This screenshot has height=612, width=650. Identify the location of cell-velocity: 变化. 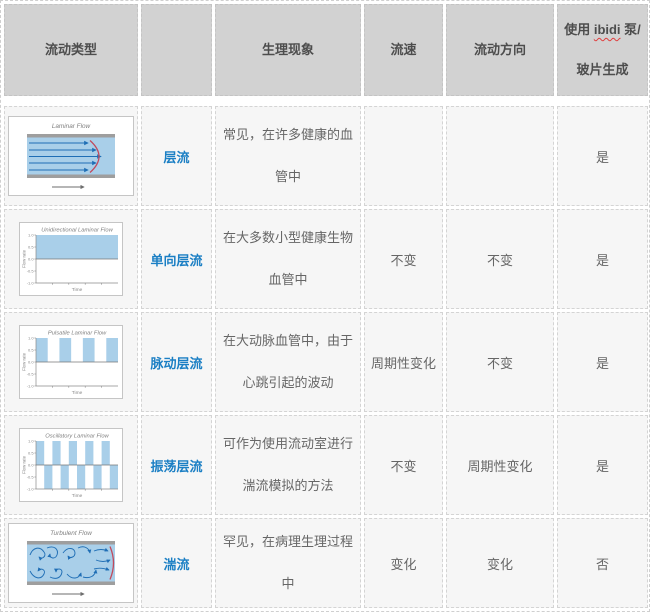
(403, 563).